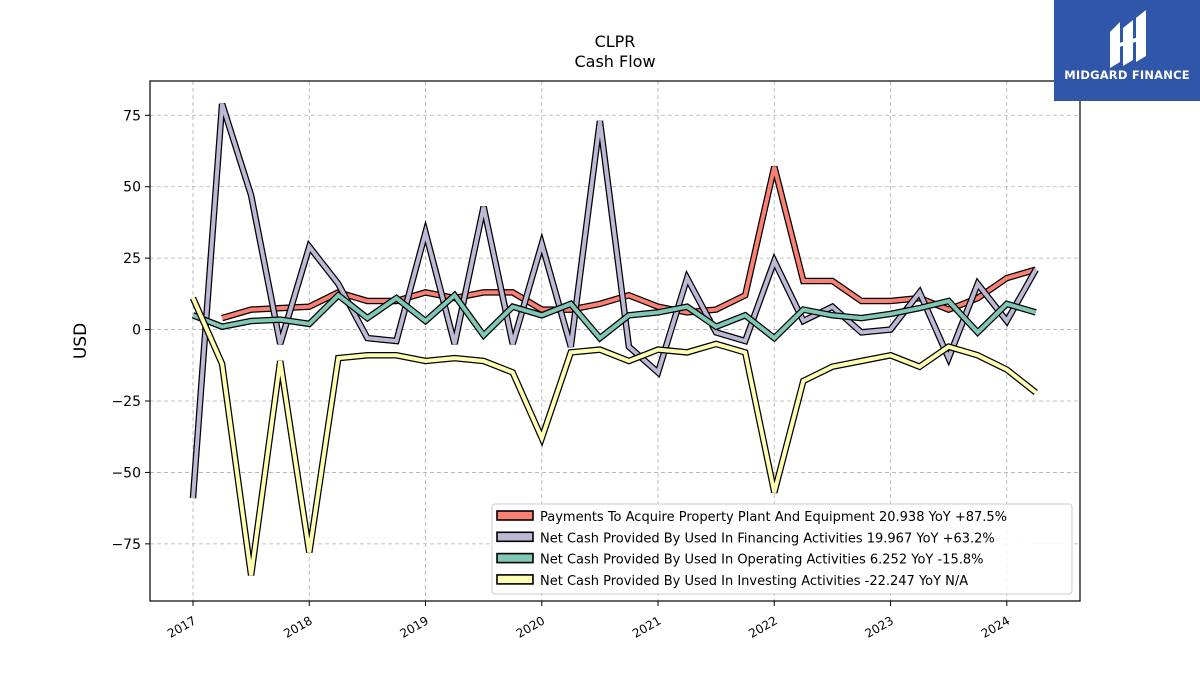 Image resolution: width=1200 pixels, height=675 pixels. Describe the element at coordinates (414, 626) in the screenshot. I see `x-tick-label: 2019` at that location.